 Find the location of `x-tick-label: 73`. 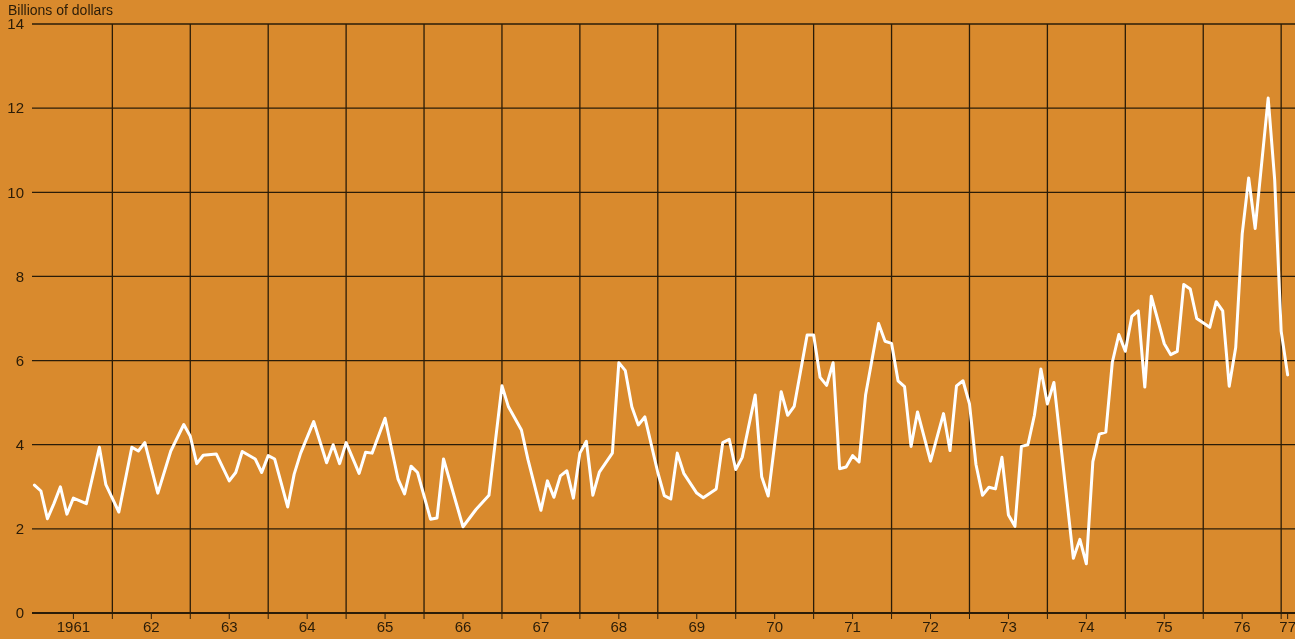

x-tick-label: 73 is located at coordinates (1008, 626).